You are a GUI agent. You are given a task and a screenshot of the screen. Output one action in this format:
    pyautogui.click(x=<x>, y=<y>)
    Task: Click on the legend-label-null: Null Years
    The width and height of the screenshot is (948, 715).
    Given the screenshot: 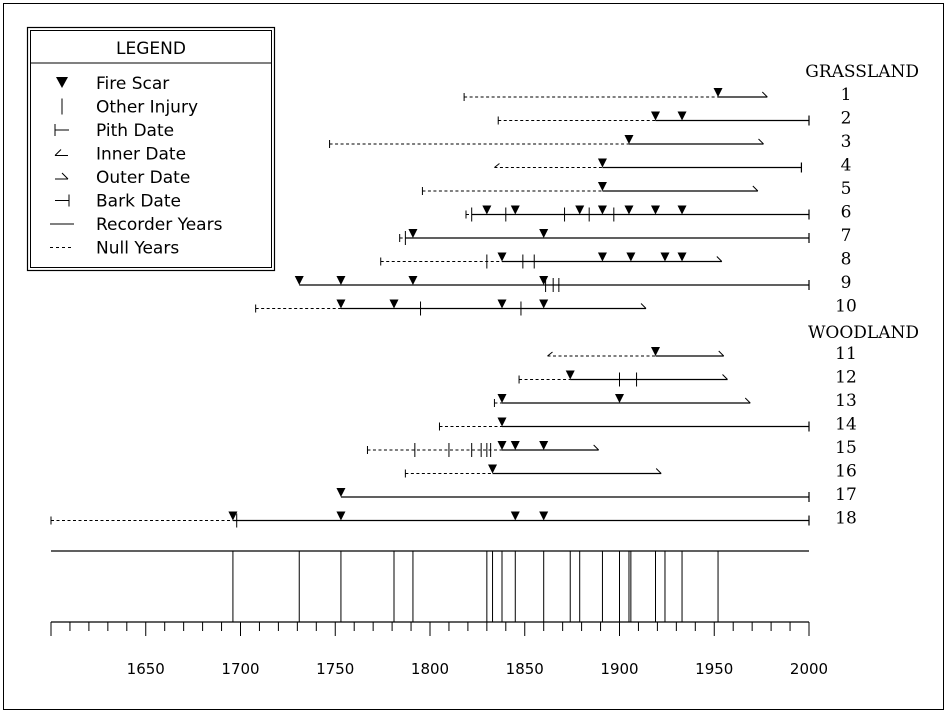 What is the action you would take?
    pyautogui.click(x=137, y=249)
    